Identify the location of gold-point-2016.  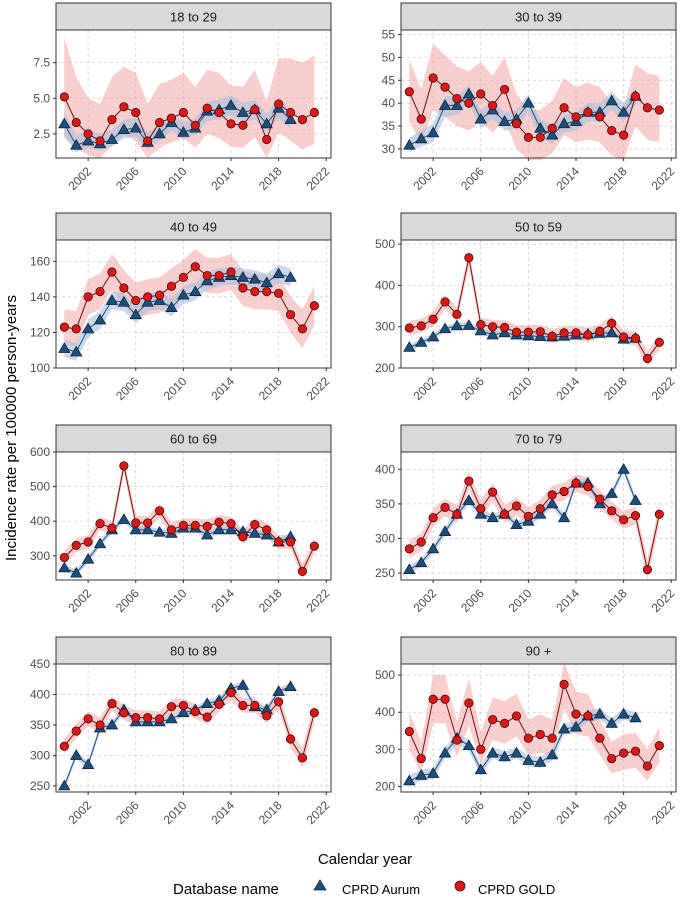
(600, 499).